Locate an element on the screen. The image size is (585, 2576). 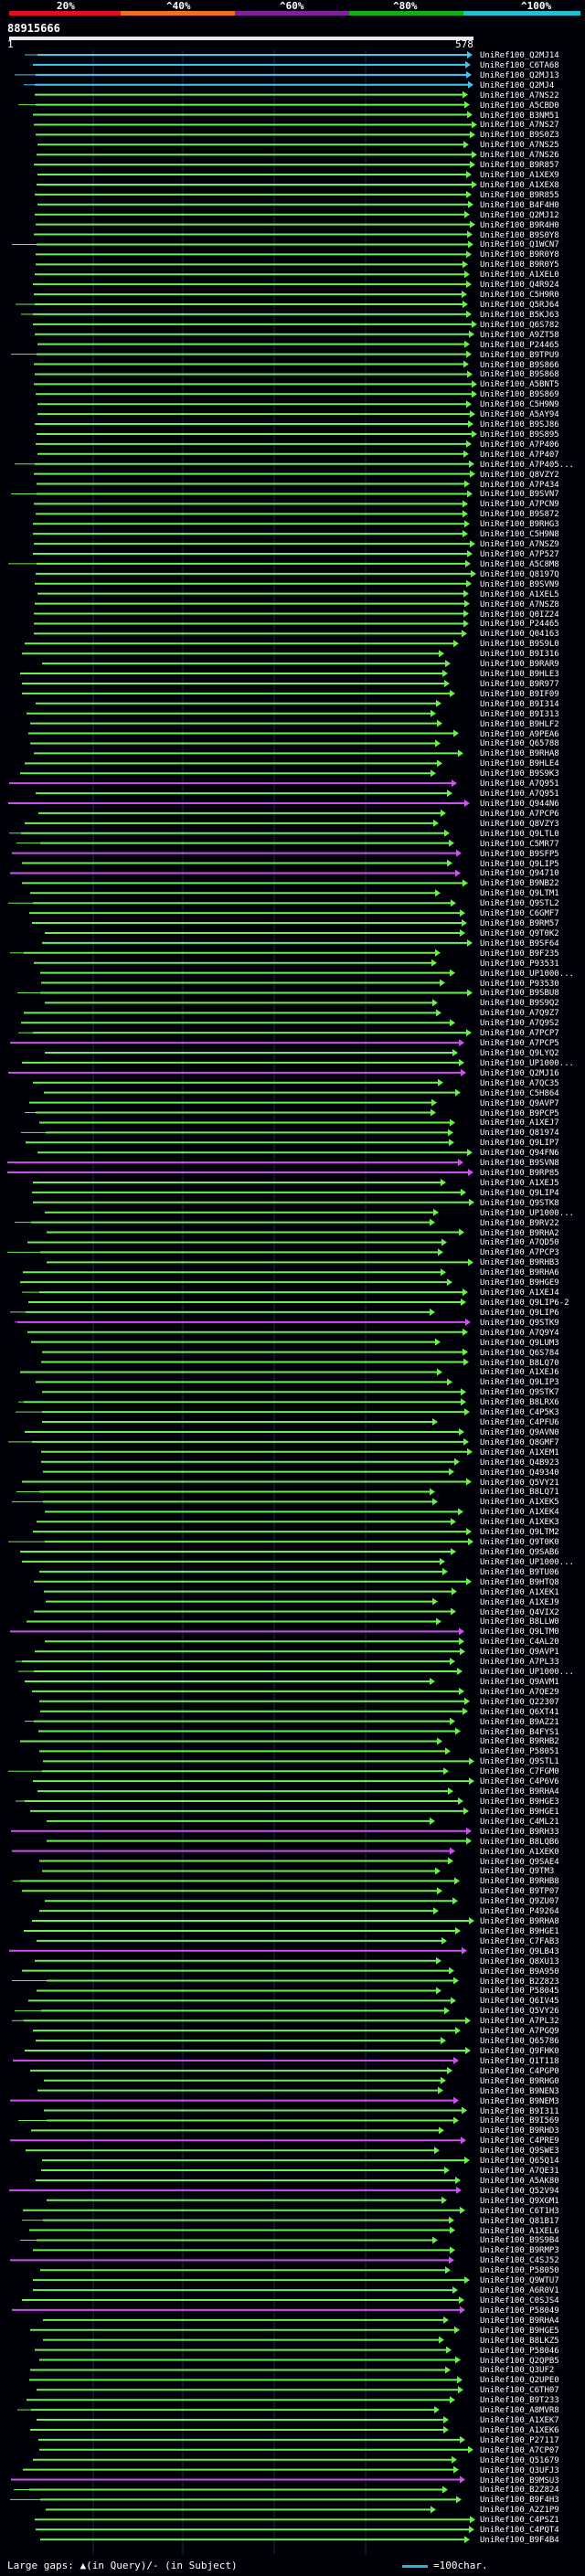
hit-label: UniRef100_B9RHB8 is located at coordinates (519, 1882).